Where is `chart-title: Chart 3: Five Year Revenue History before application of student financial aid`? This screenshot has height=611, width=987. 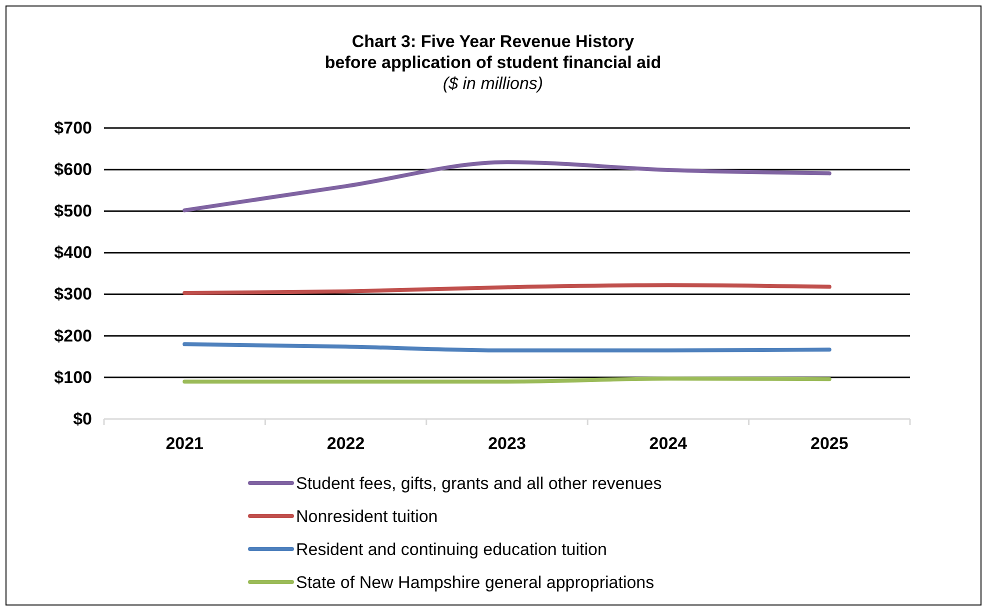 chart-title: Chart 3: Five Year Revenue History before application of student financial aid is located at coordinates (493, 52).